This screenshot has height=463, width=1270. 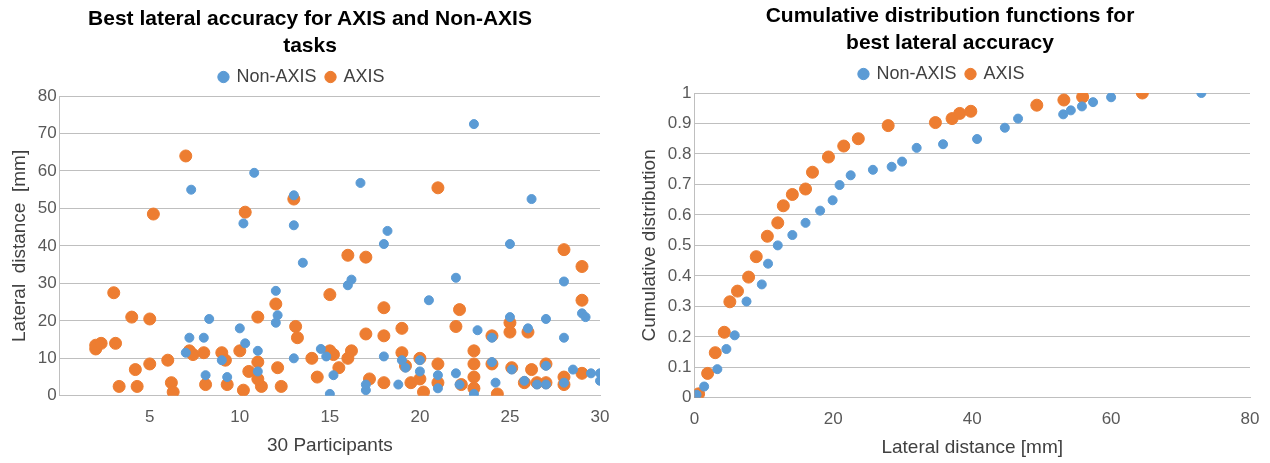 What do you see at coordinates (1111, 418) in the screenshot?
I see `x-tick-label: 60` at bounding box center [1111, 418].